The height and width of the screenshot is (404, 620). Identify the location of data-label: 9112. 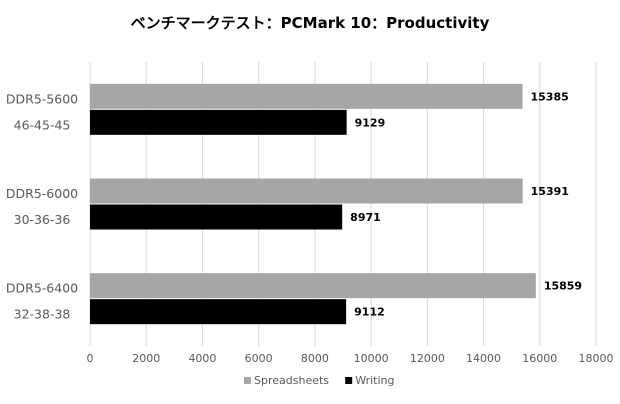
(369, 312).